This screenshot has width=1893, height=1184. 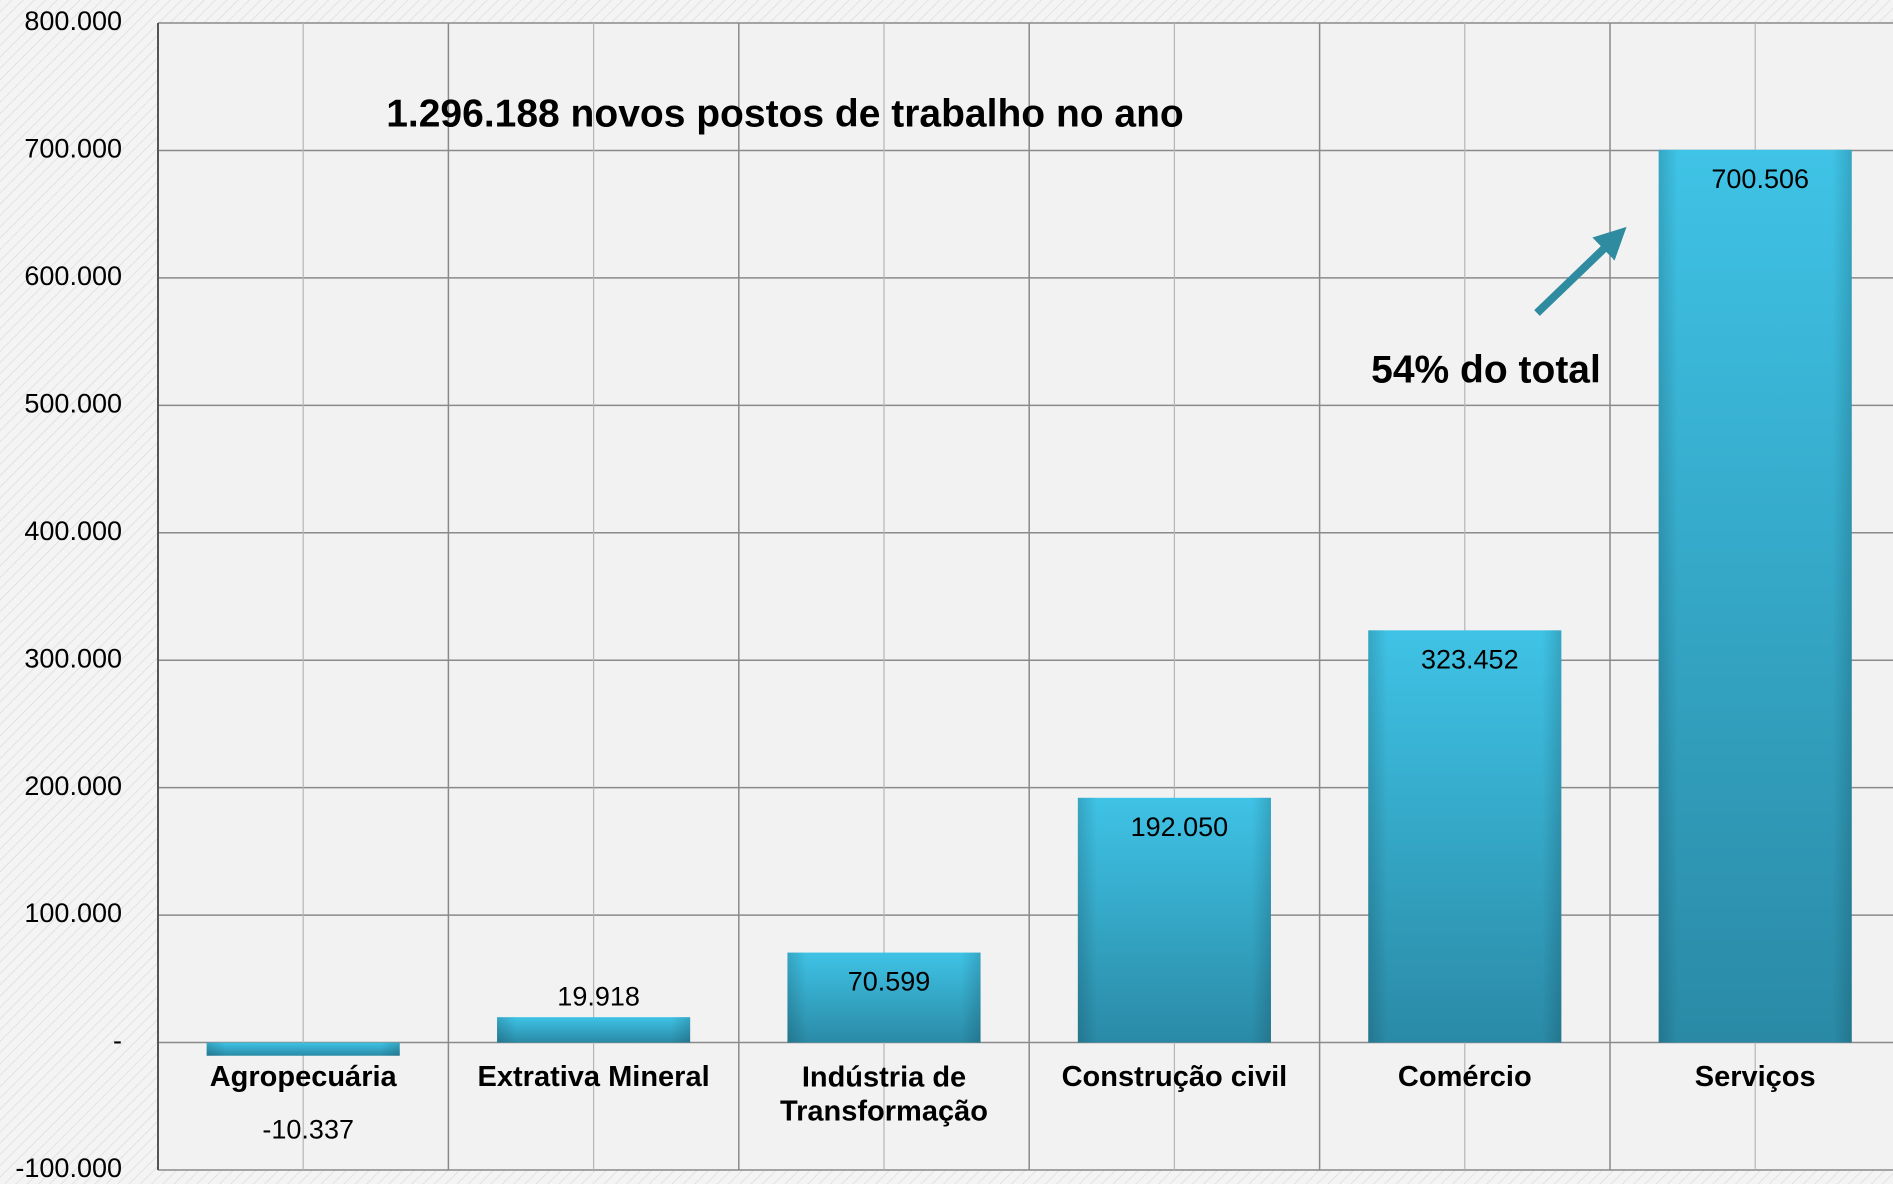 I want to click on x-tick-label: Agropecuária, so click(x=304, y=1077).